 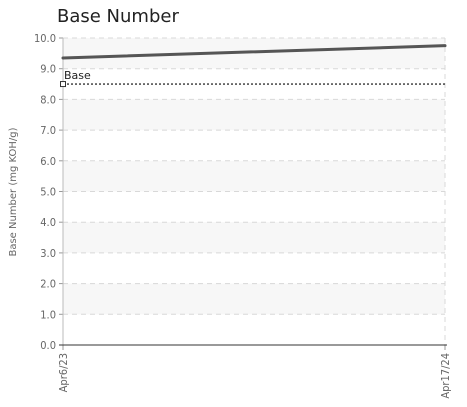 I want to click on y-tick-label: 0.0, so click(x=48, y=345).